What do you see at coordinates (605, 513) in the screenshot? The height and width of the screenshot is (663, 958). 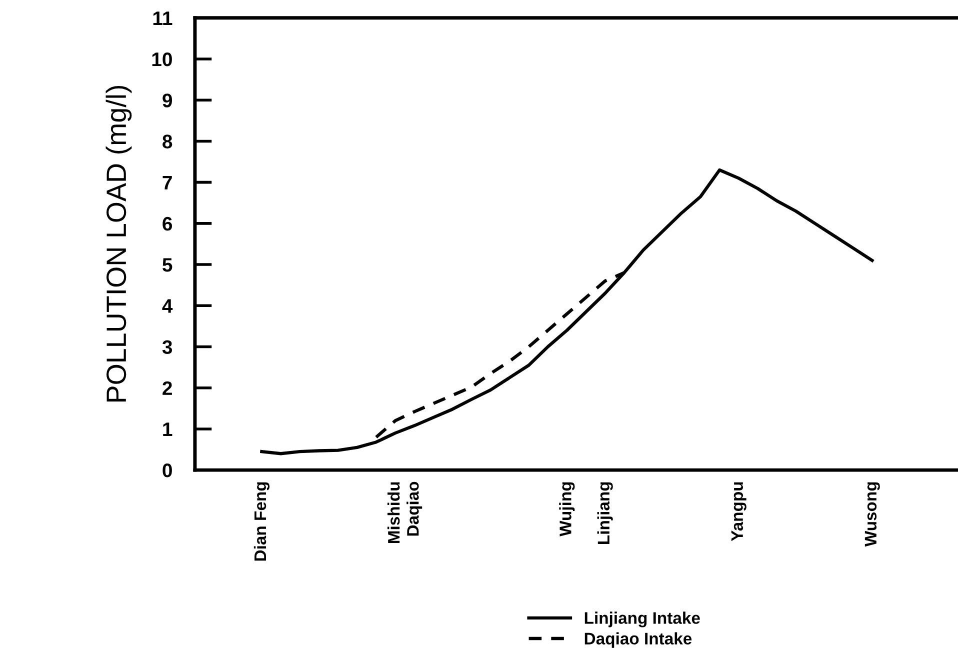 I see `x-tick-label: Linjiang` at bounding box center [605, 513].